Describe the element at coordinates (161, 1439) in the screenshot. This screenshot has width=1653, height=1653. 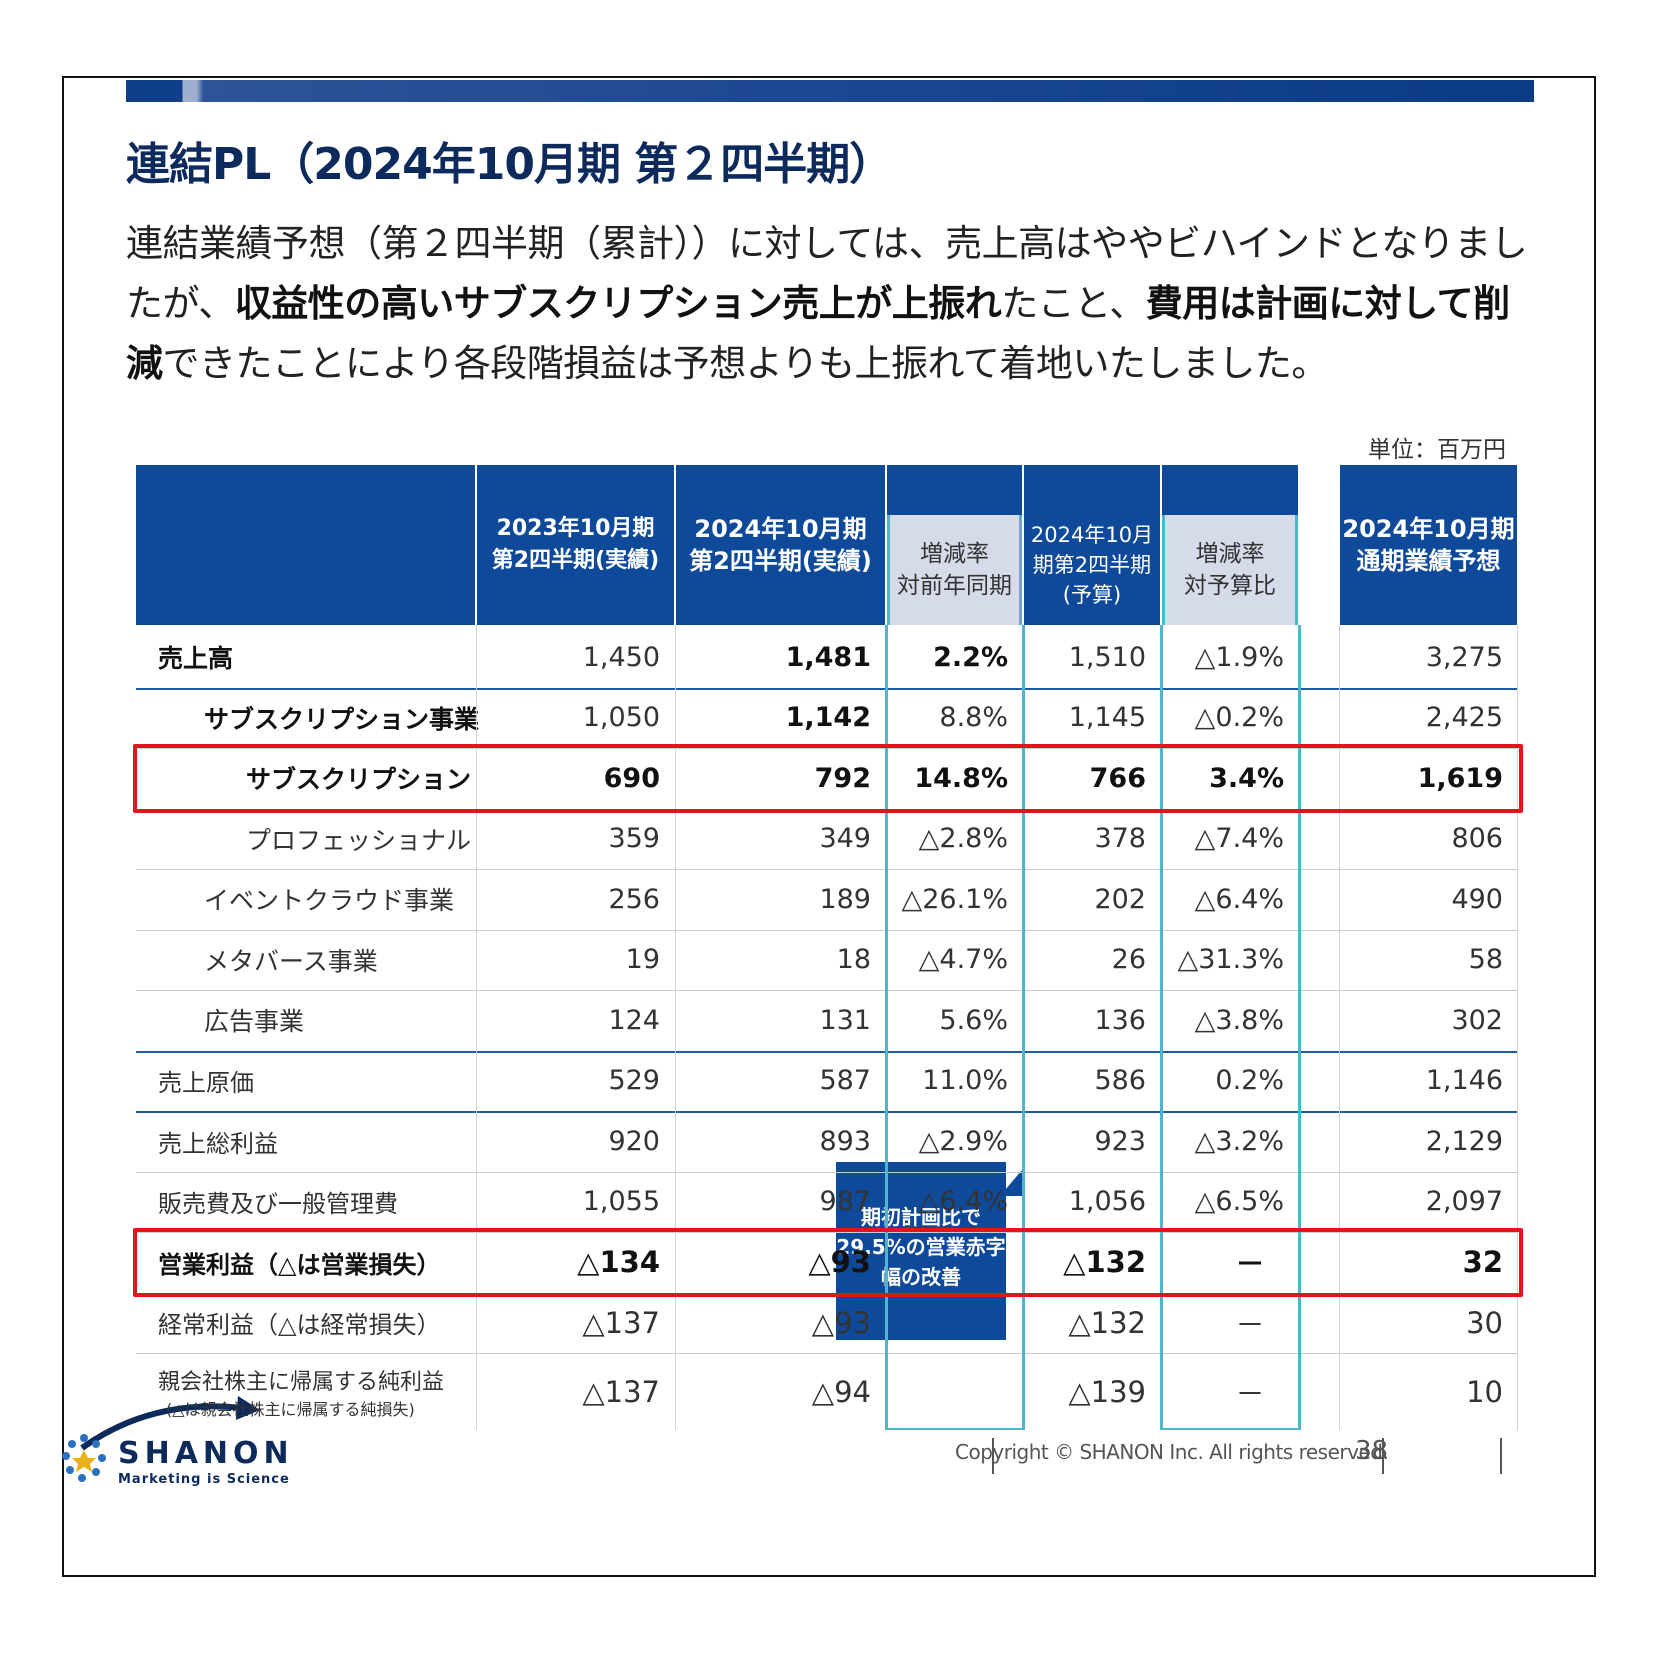
I see `shanon-logo-icon` at that location.